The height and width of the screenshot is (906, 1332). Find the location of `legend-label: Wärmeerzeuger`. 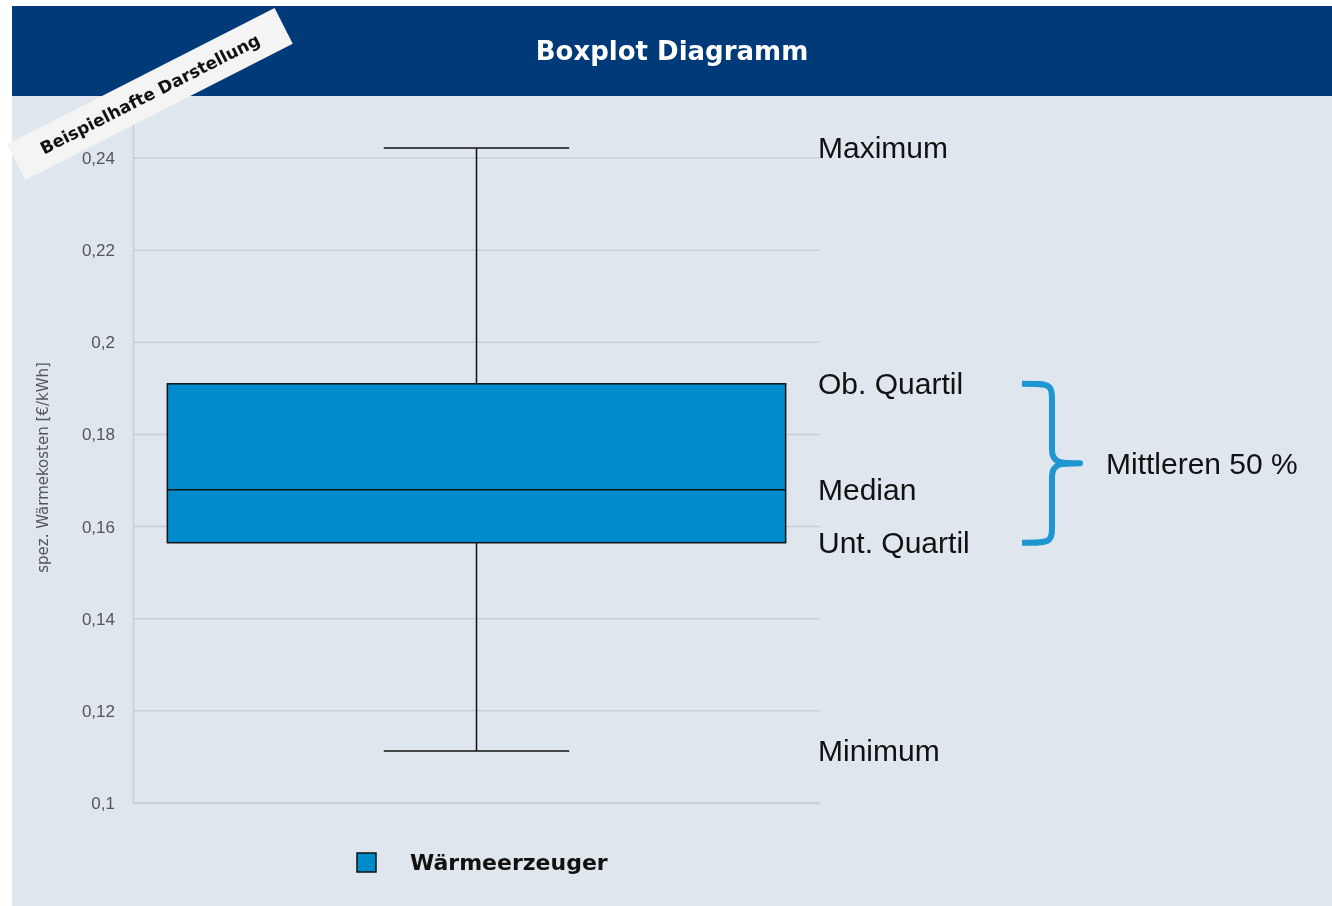

legend-label: Wärmeerzeuger is located at coordinates (509, 862).